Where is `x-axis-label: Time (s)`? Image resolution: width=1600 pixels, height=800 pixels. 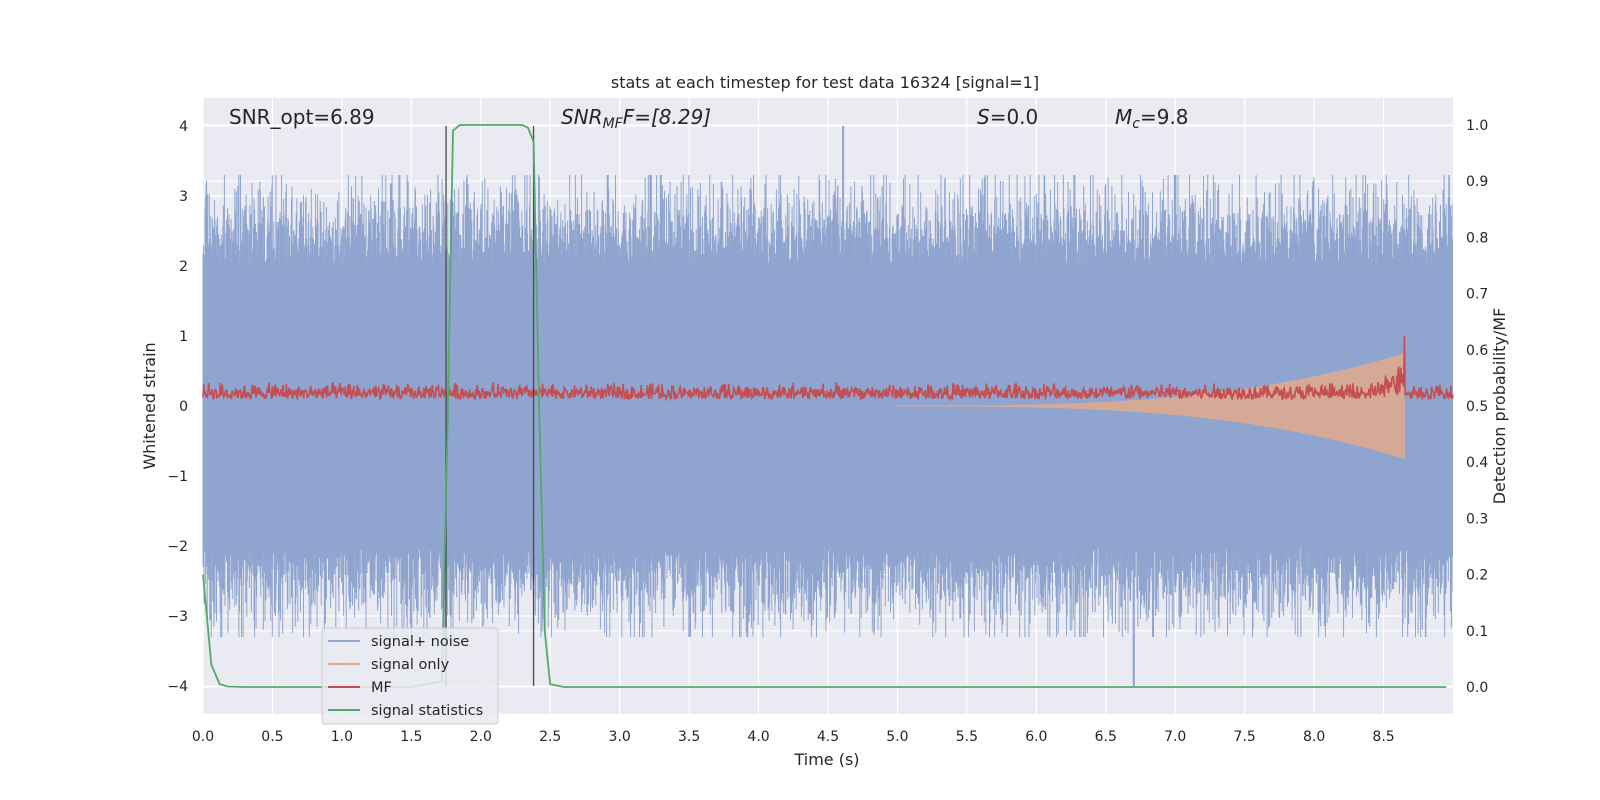
x-axis-label: Time (s) is located at coordinates (826, 759).